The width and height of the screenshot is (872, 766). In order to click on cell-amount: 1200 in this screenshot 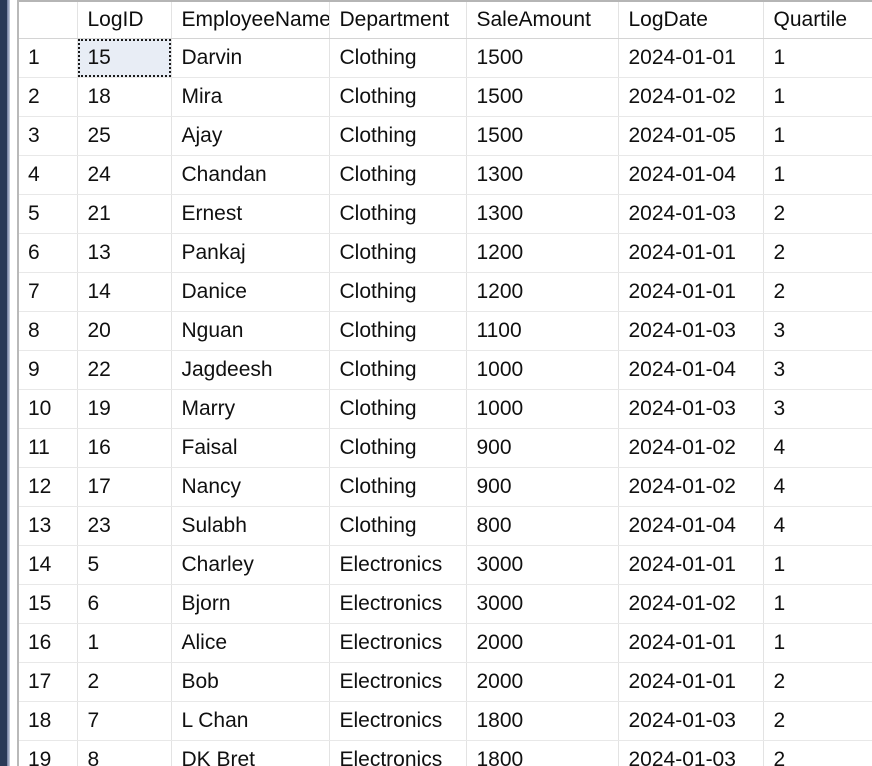, I will do `click(542, 292)`.